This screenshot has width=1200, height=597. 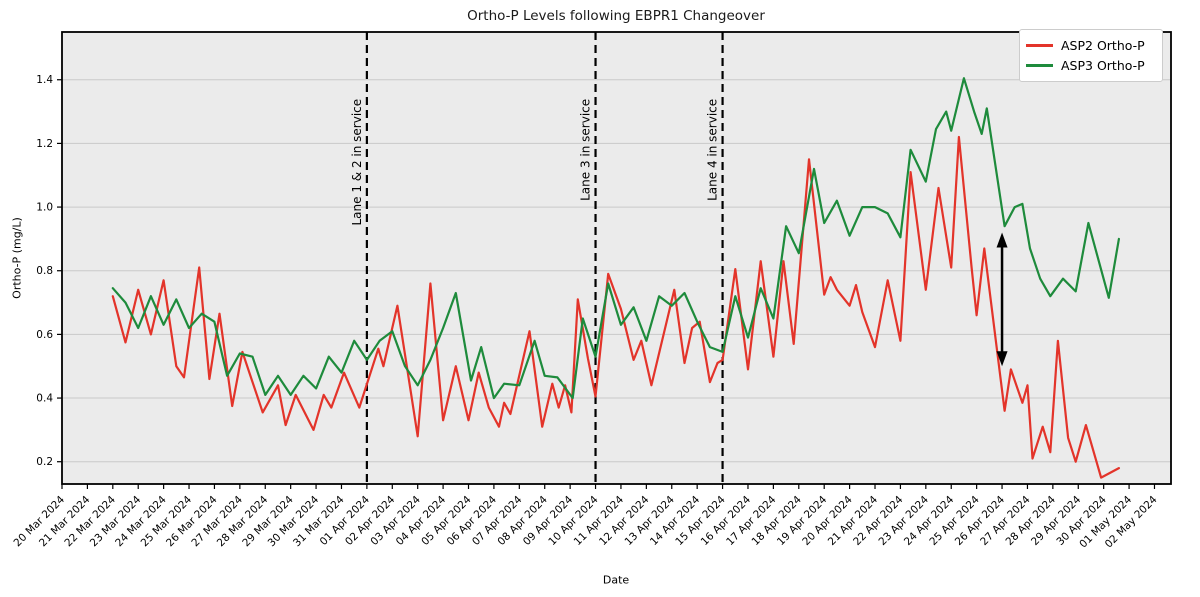 What do you see at coordinates (44, 208) in the screenshot?
I see `y-tick-label: 1.0` at bounding box center [44, 208].